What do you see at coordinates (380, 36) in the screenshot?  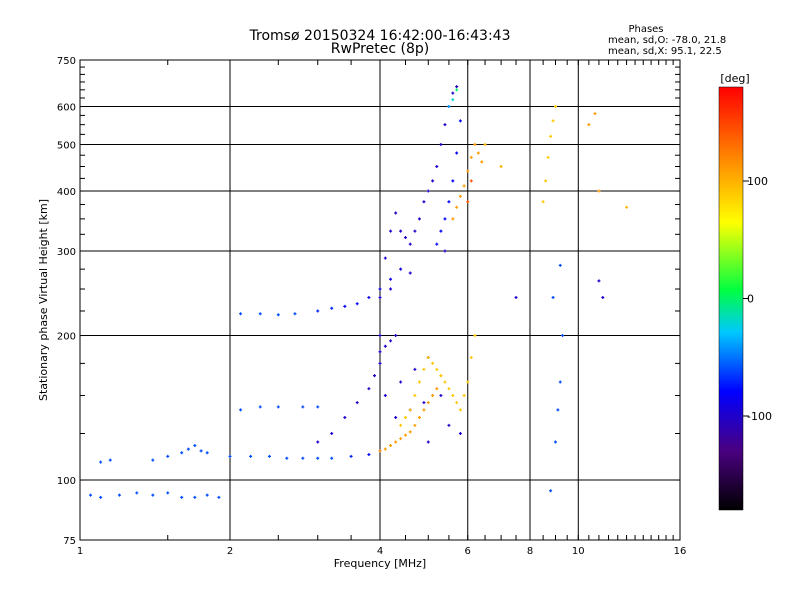 I see `chart-title: Tromsø 20150324 16:42:00-16:43:43` at bounding box center [380, 36].